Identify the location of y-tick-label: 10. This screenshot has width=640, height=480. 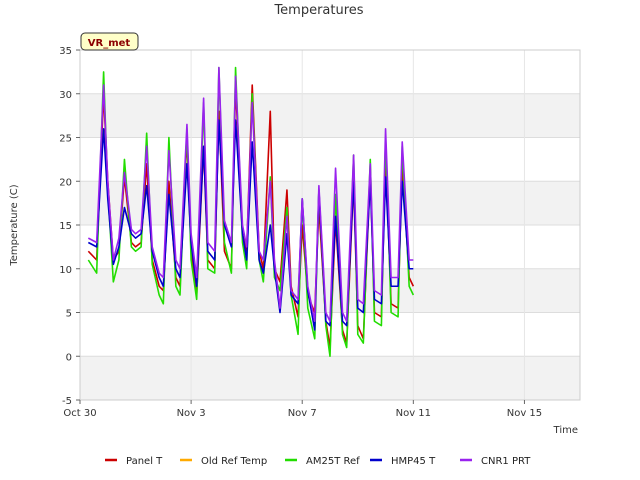
(65, 270).